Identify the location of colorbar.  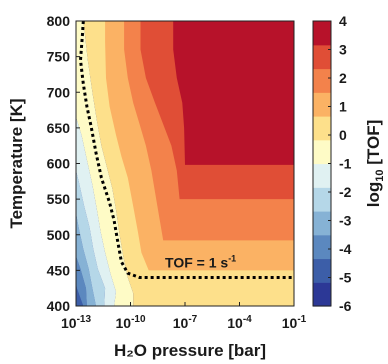
(322, 163).